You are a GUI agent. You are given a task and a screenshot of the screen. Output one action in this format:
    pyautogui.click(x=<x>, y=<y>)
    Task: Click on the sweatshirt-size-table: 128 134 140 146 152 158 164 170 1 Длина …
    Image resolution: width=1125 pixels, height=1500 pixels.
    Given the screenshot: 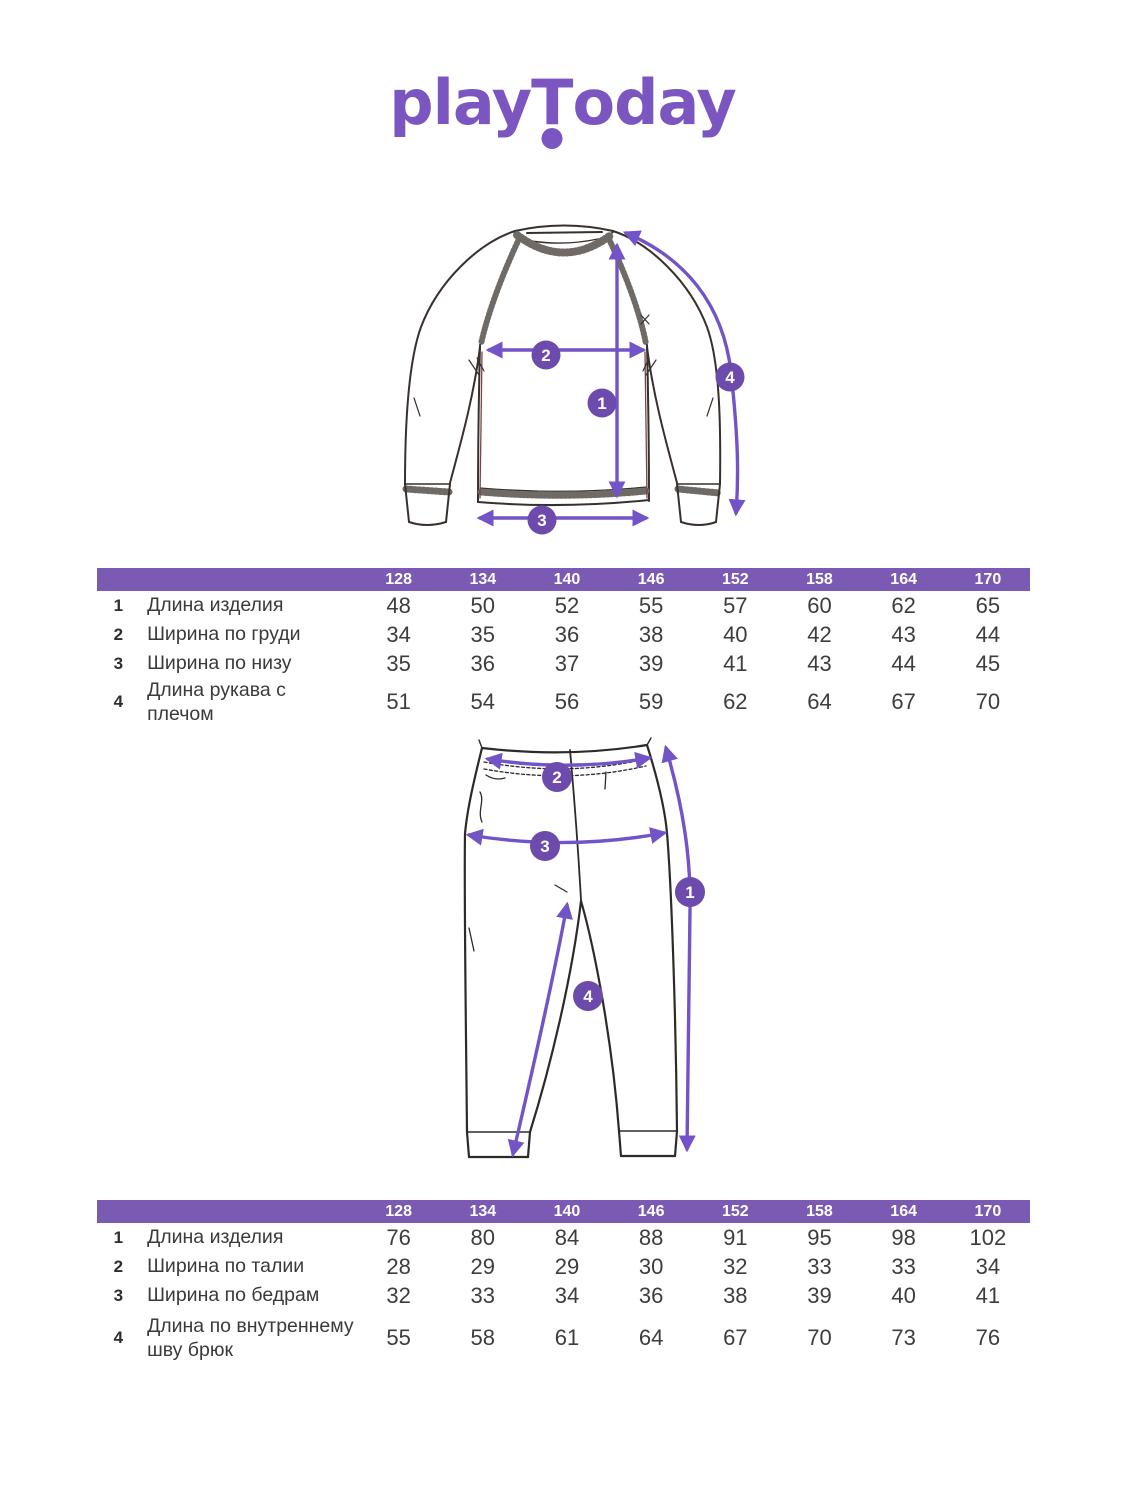 What is the action you would take?
    pyautogui.click(x=563, y=647)
    